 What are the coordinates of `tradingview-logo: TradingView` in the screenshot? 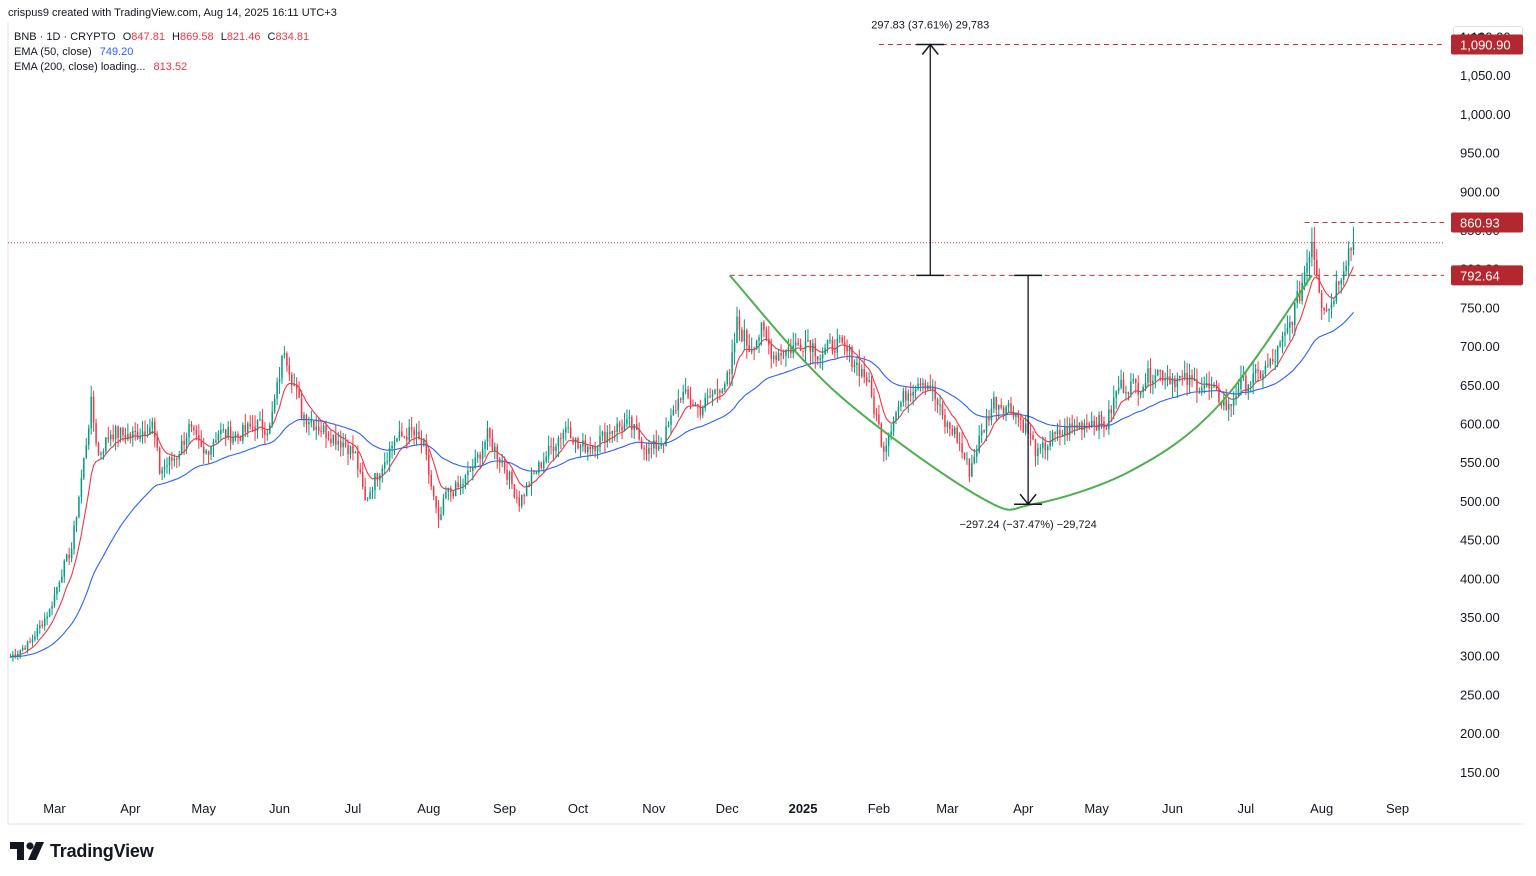 It's located at (82, 851).